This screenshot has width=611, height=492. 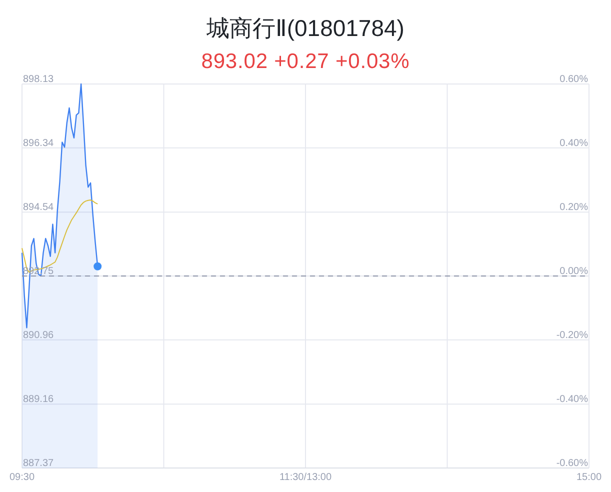 What do you see at coordinates (572, 399) in the screenshot?
I see `y2-tick-label: -0.40%` at bounding box center [572, 399].